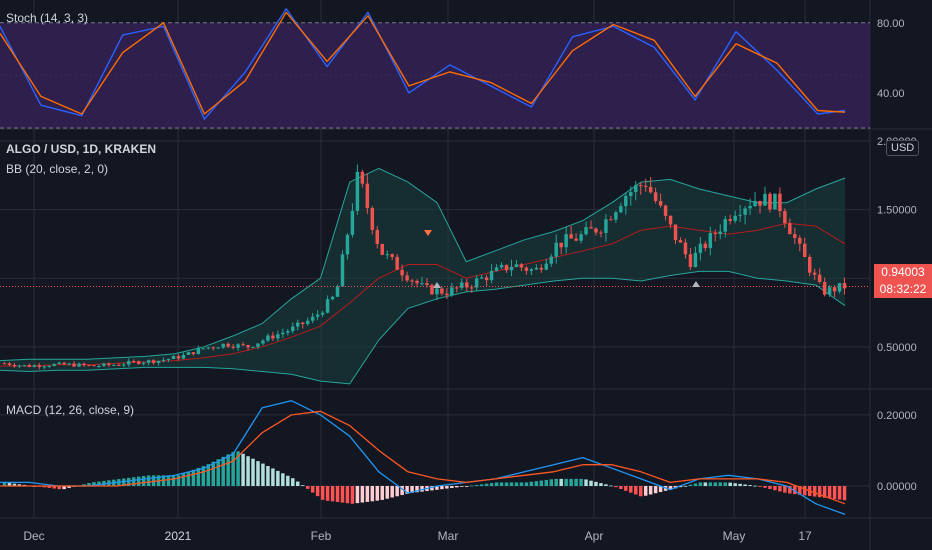  What do you see at coordinates (903, 272) in the screenshot?
I see `last-price-tag: 0.94003` at bounding box center [903, 272].